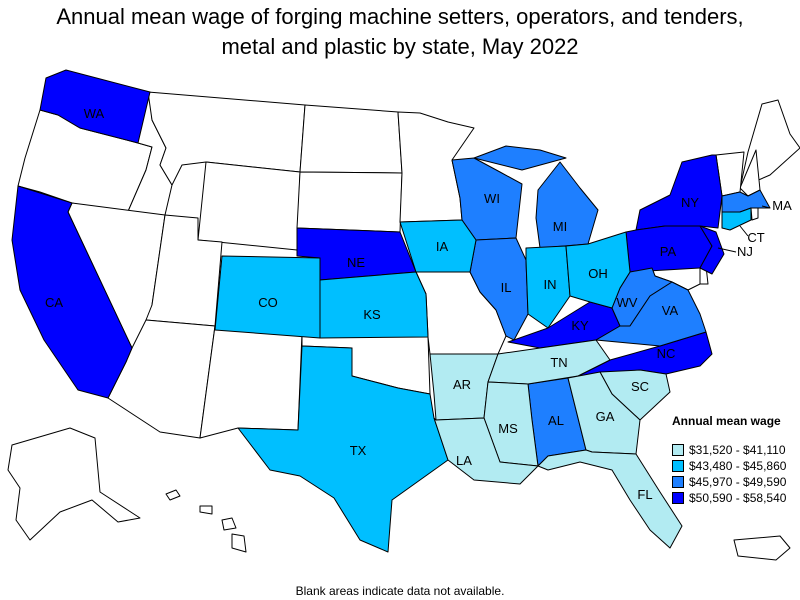 The width and height of the screenshot is (800, 600). Describe the element at coordinates (727, 250) in the screenshot. I see `leader-nj` at that location.